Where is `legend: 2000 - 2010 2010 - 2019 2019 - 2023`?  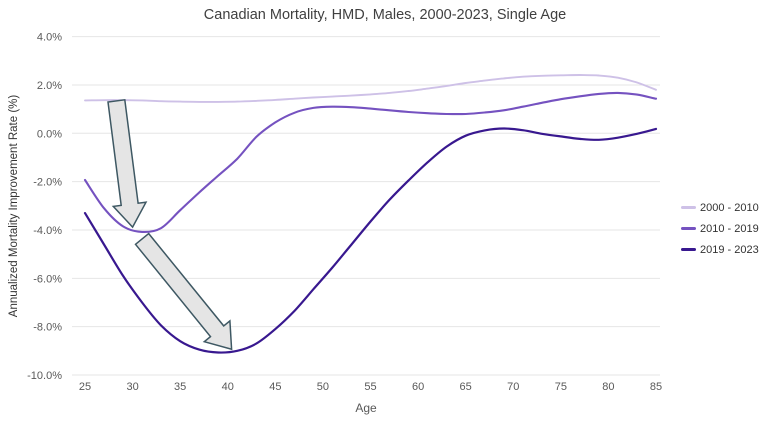
legend: 2000 - 2010 2010 - 2019 2019 - 2023 is located at coordinates (720, 228).